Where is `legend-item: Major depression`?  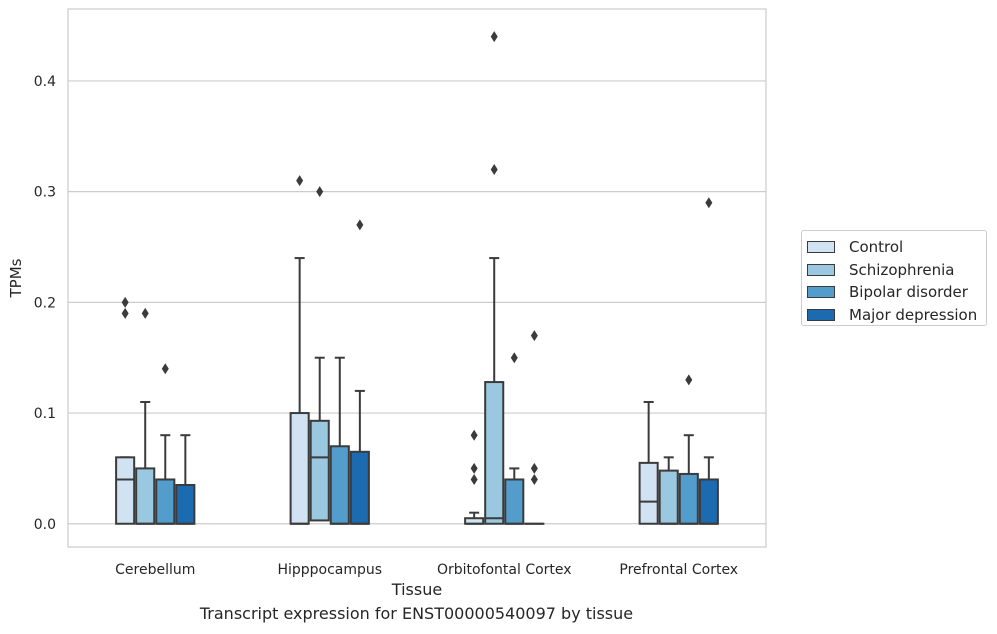
legend-item: Major depression is located at coordinates (896, 315).